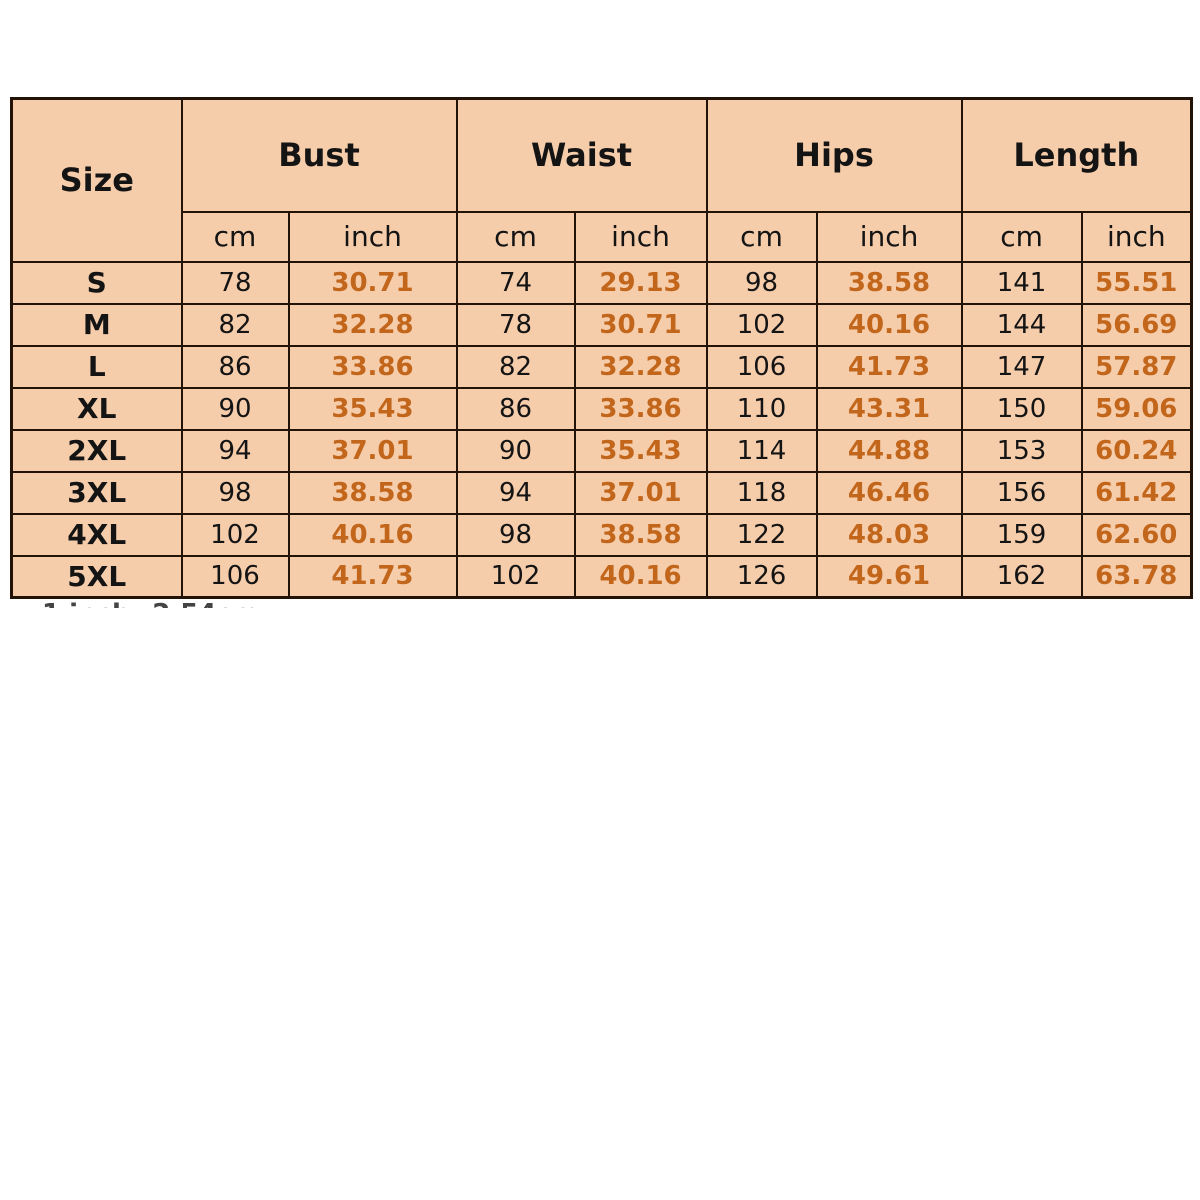 The image size is (1200, 1200). Describe the element at coordinates (1136, 236) in the screenshot. I see `unit-header-length-inch: inch` at that location.